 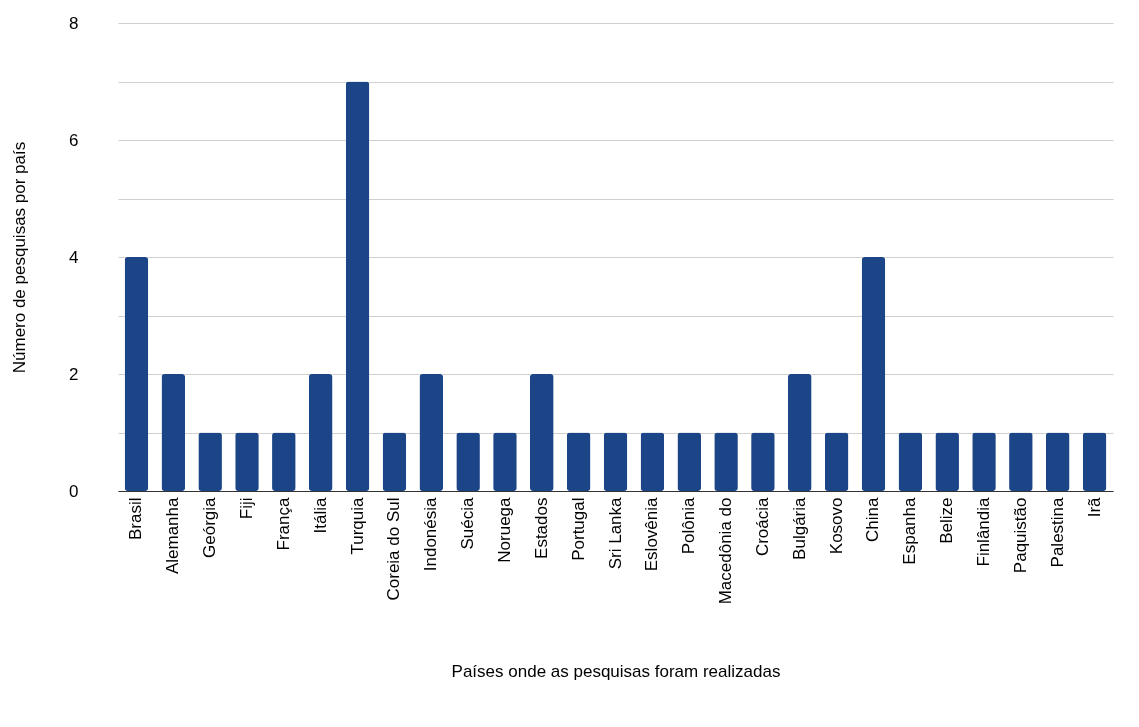 I want to click on x-tick-label: Noruega, so click(x=504, y=529).